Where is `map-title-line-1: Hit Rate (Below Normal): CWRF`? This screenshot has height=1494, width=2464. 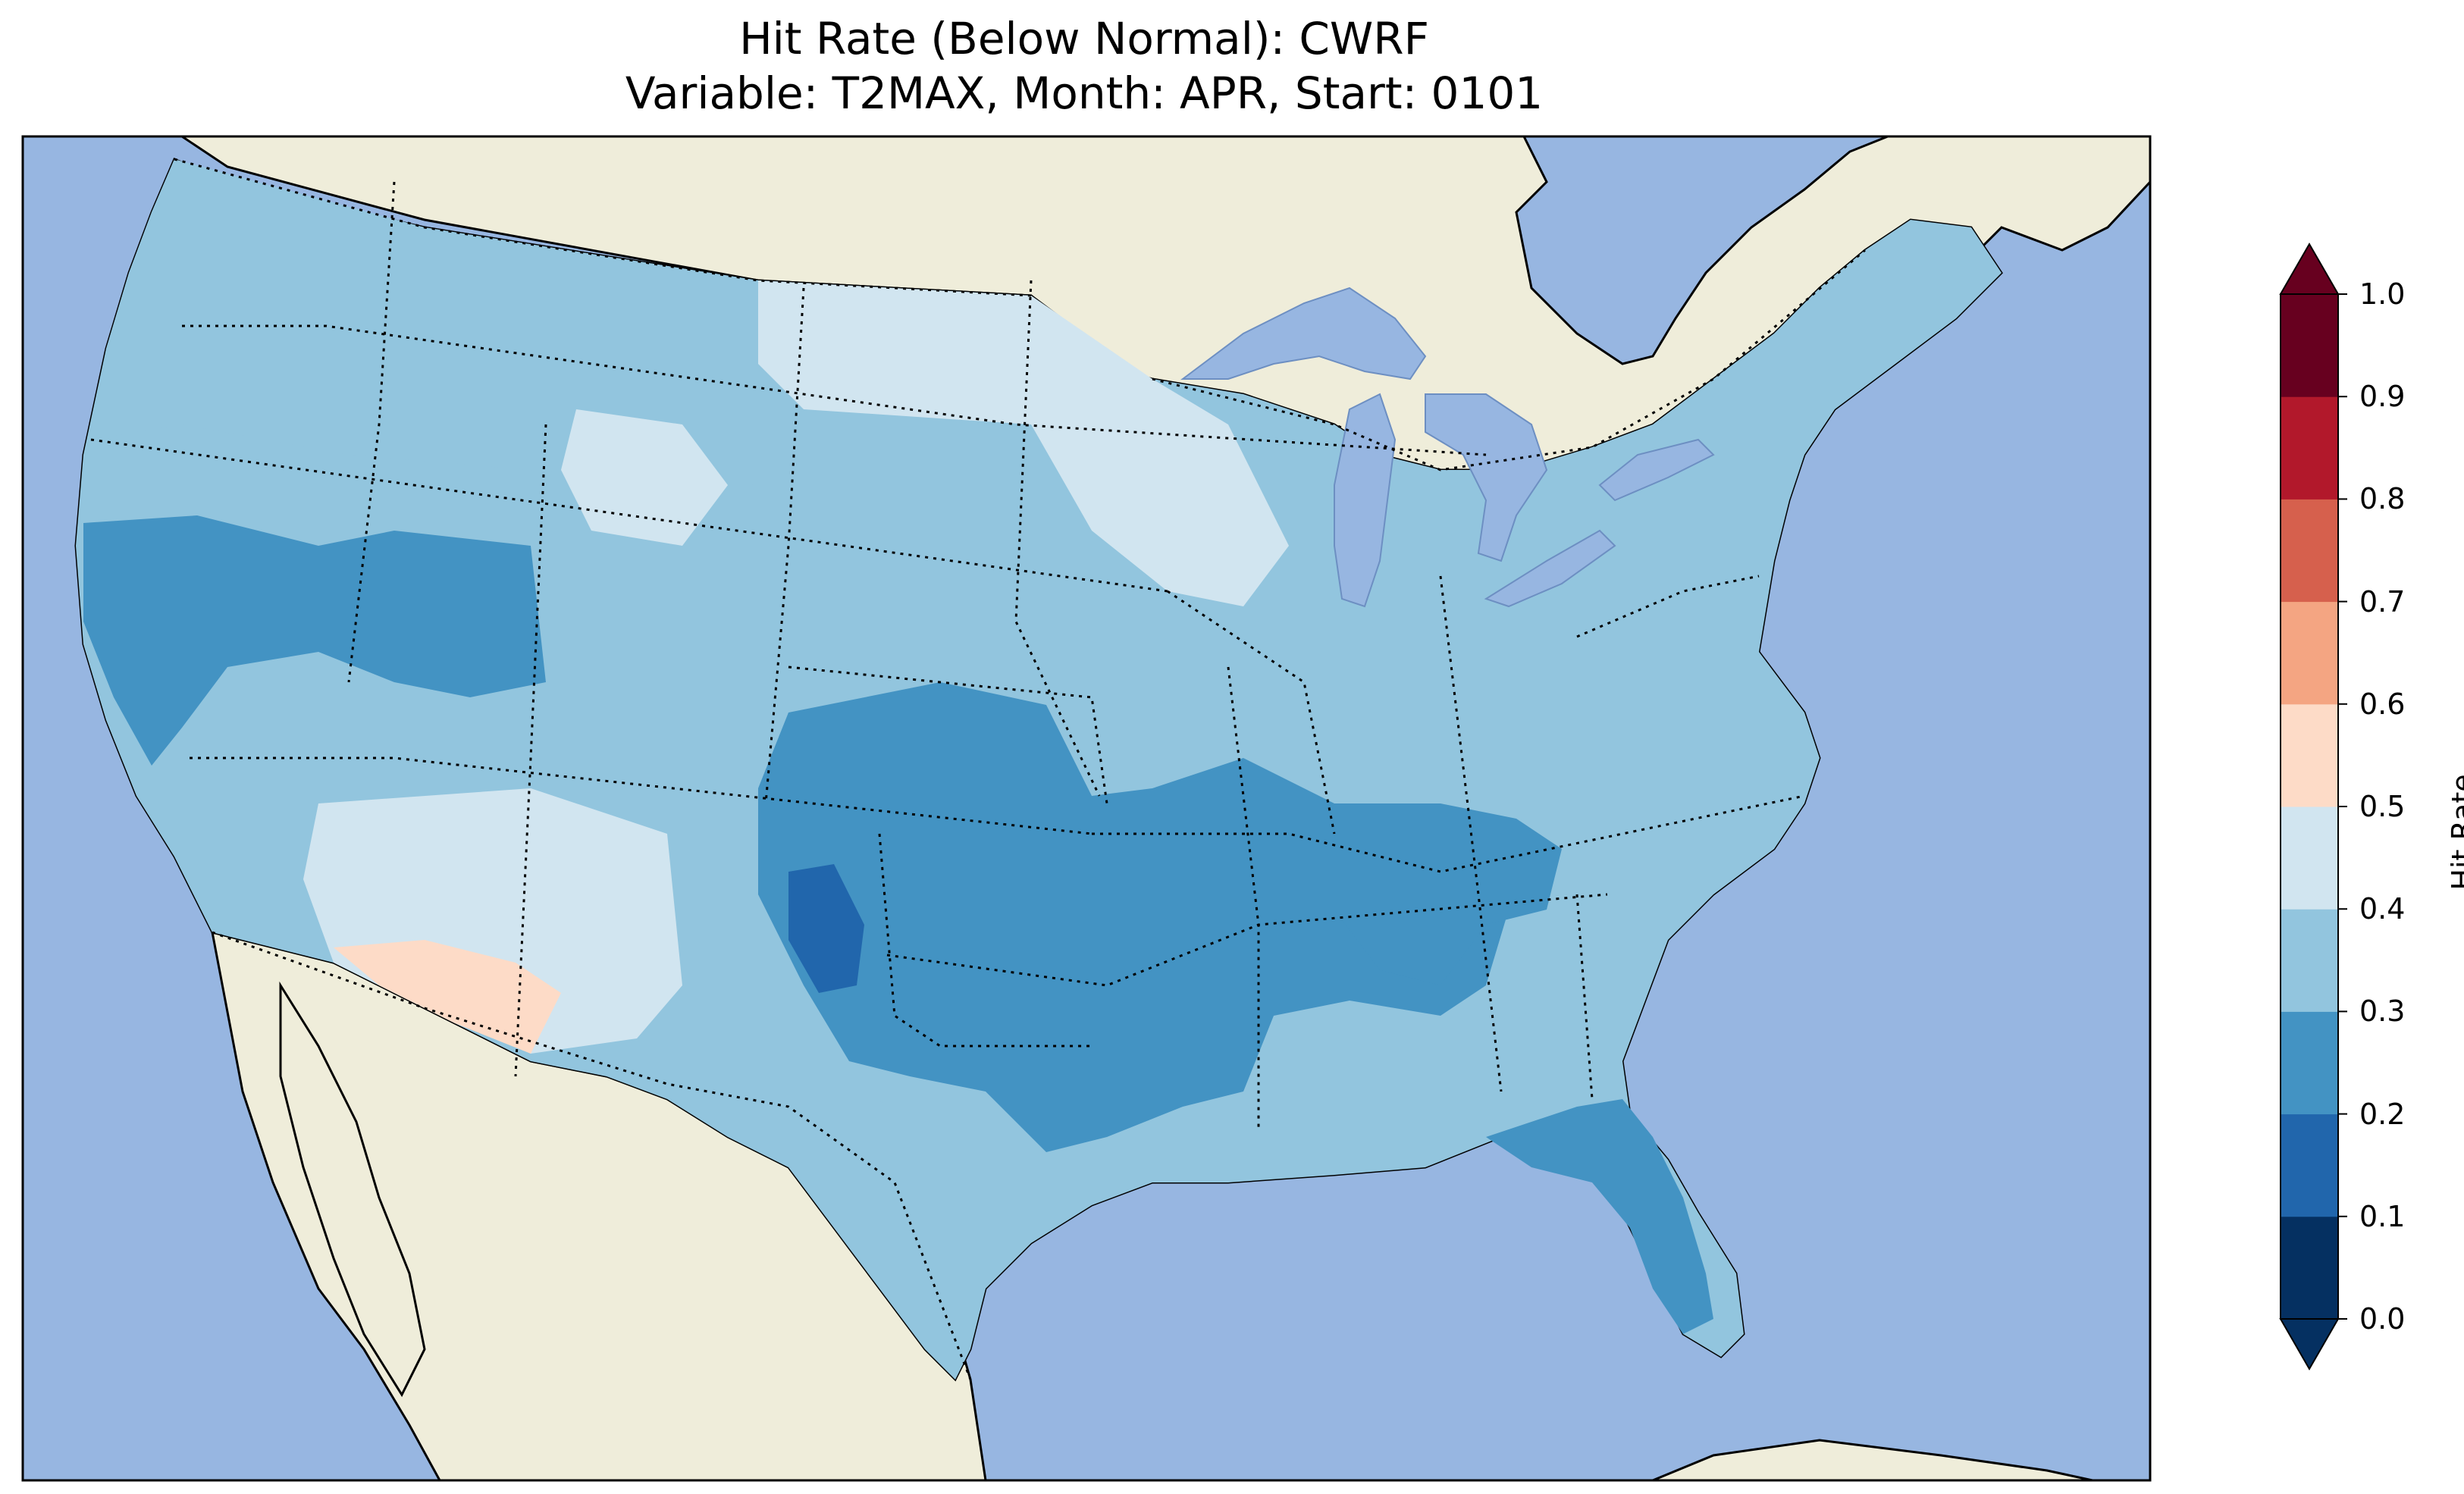 map-title-line-1: Hit Rate (Below Normal): CWRF is located at coordinates (1084, 38).